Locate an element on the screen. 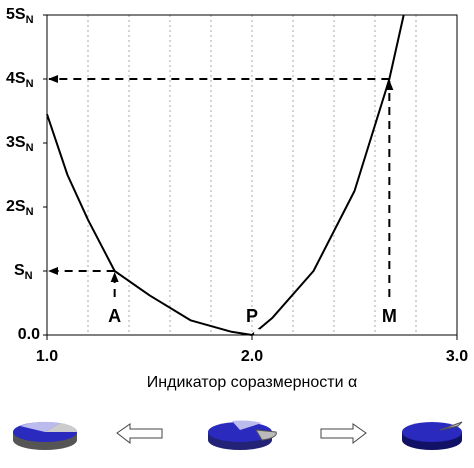 The image size is (474, 468). y-tick-label: SN is located at coordinates (23, 272).